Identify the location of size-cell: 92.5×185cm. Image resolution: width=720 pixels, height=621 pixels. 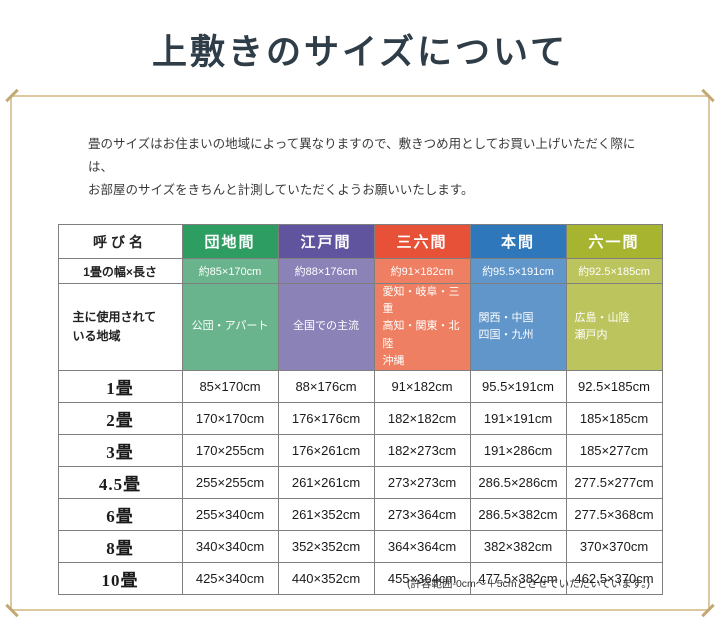
(614, 386).